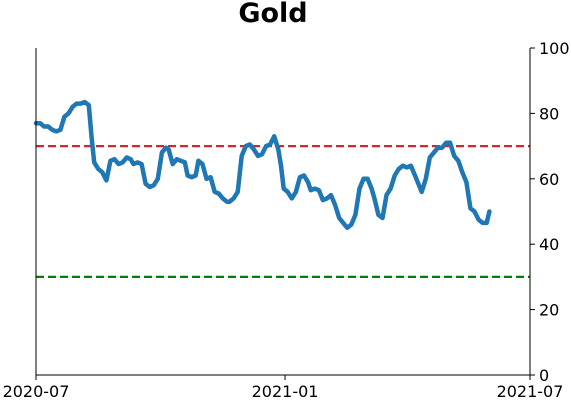  I want to click on y-tick-label: 60, so click(549, 179).